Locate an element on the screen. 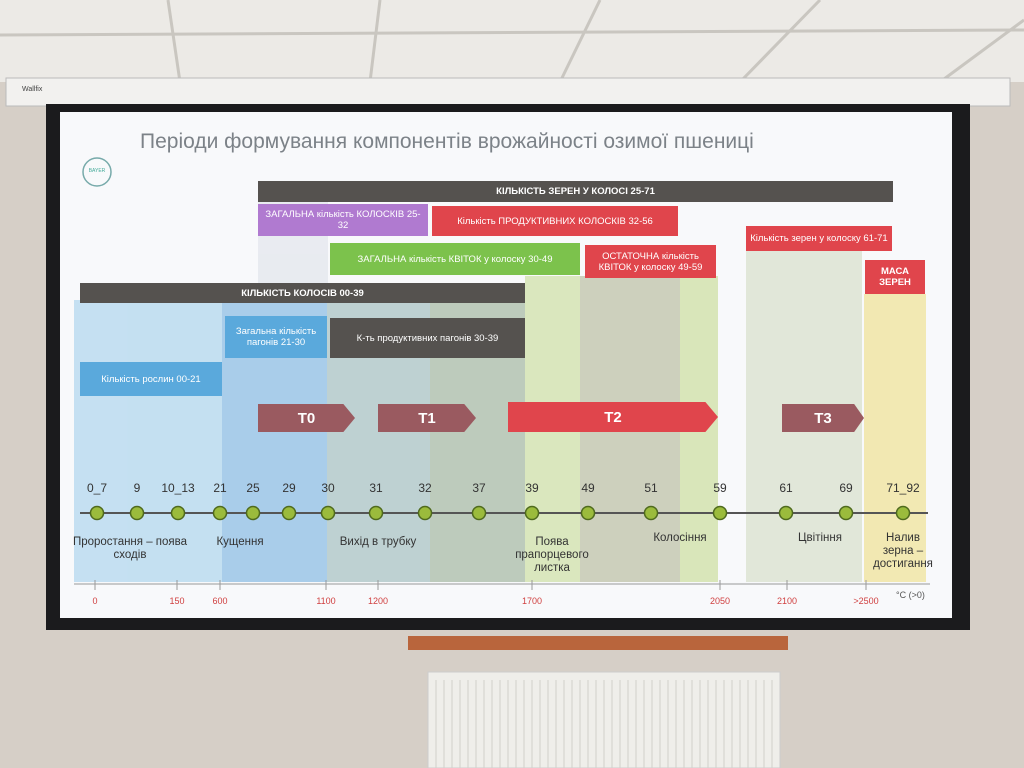  stage-number: 21 is located at coordinates (220, 488).